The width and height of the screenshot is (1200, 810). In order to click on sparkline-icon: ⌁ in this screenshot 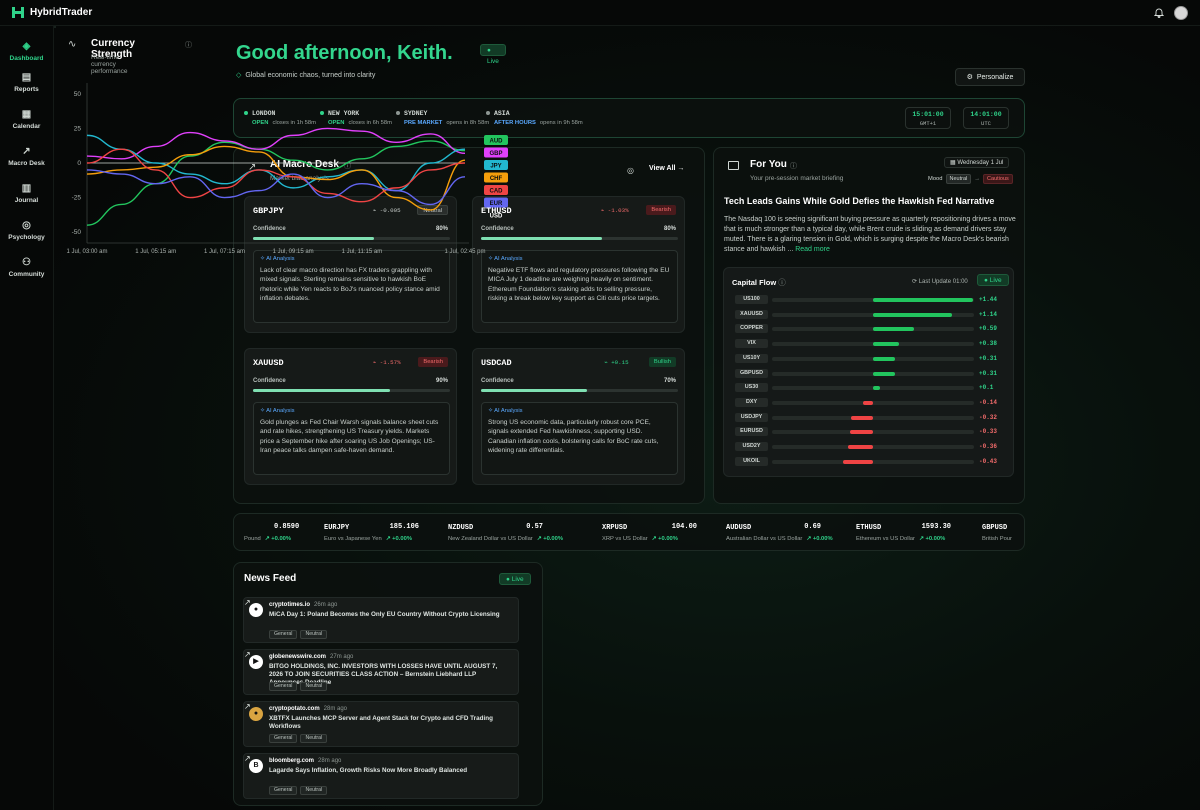, I will do `click(376, 362)`.